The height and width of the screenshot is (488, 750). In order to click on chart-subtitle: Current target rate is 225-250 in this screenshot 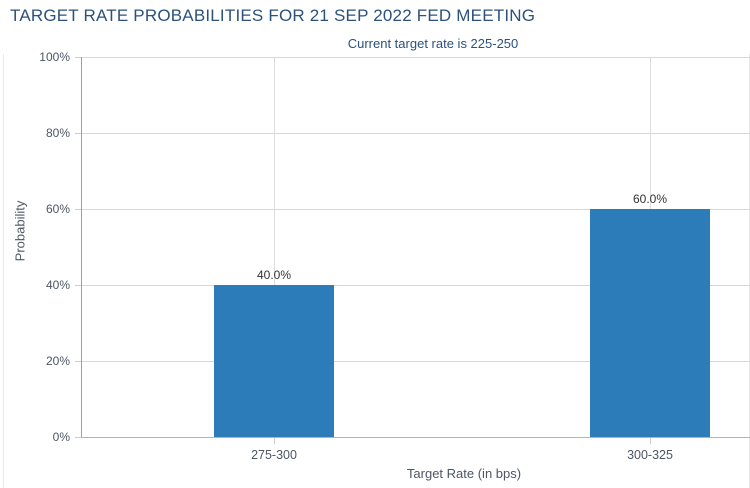, I will do `click(433, 43)`.